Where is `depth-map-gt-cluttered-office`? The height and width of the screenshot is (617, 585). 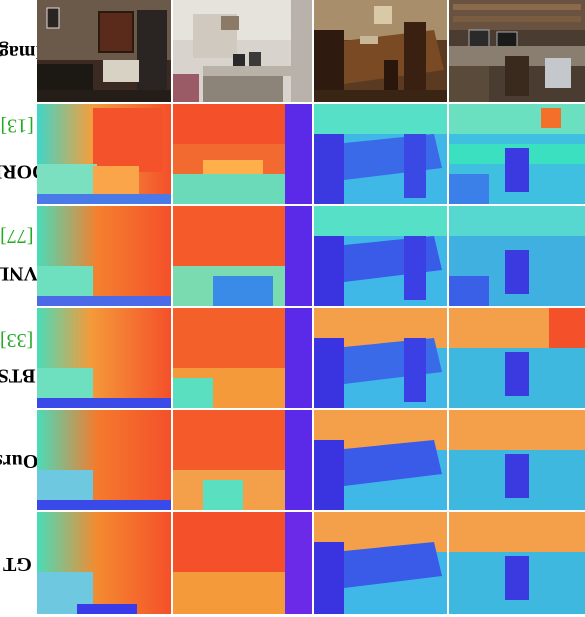 depth-map-gt-cluttered-office is located at coordinates (517, 563).